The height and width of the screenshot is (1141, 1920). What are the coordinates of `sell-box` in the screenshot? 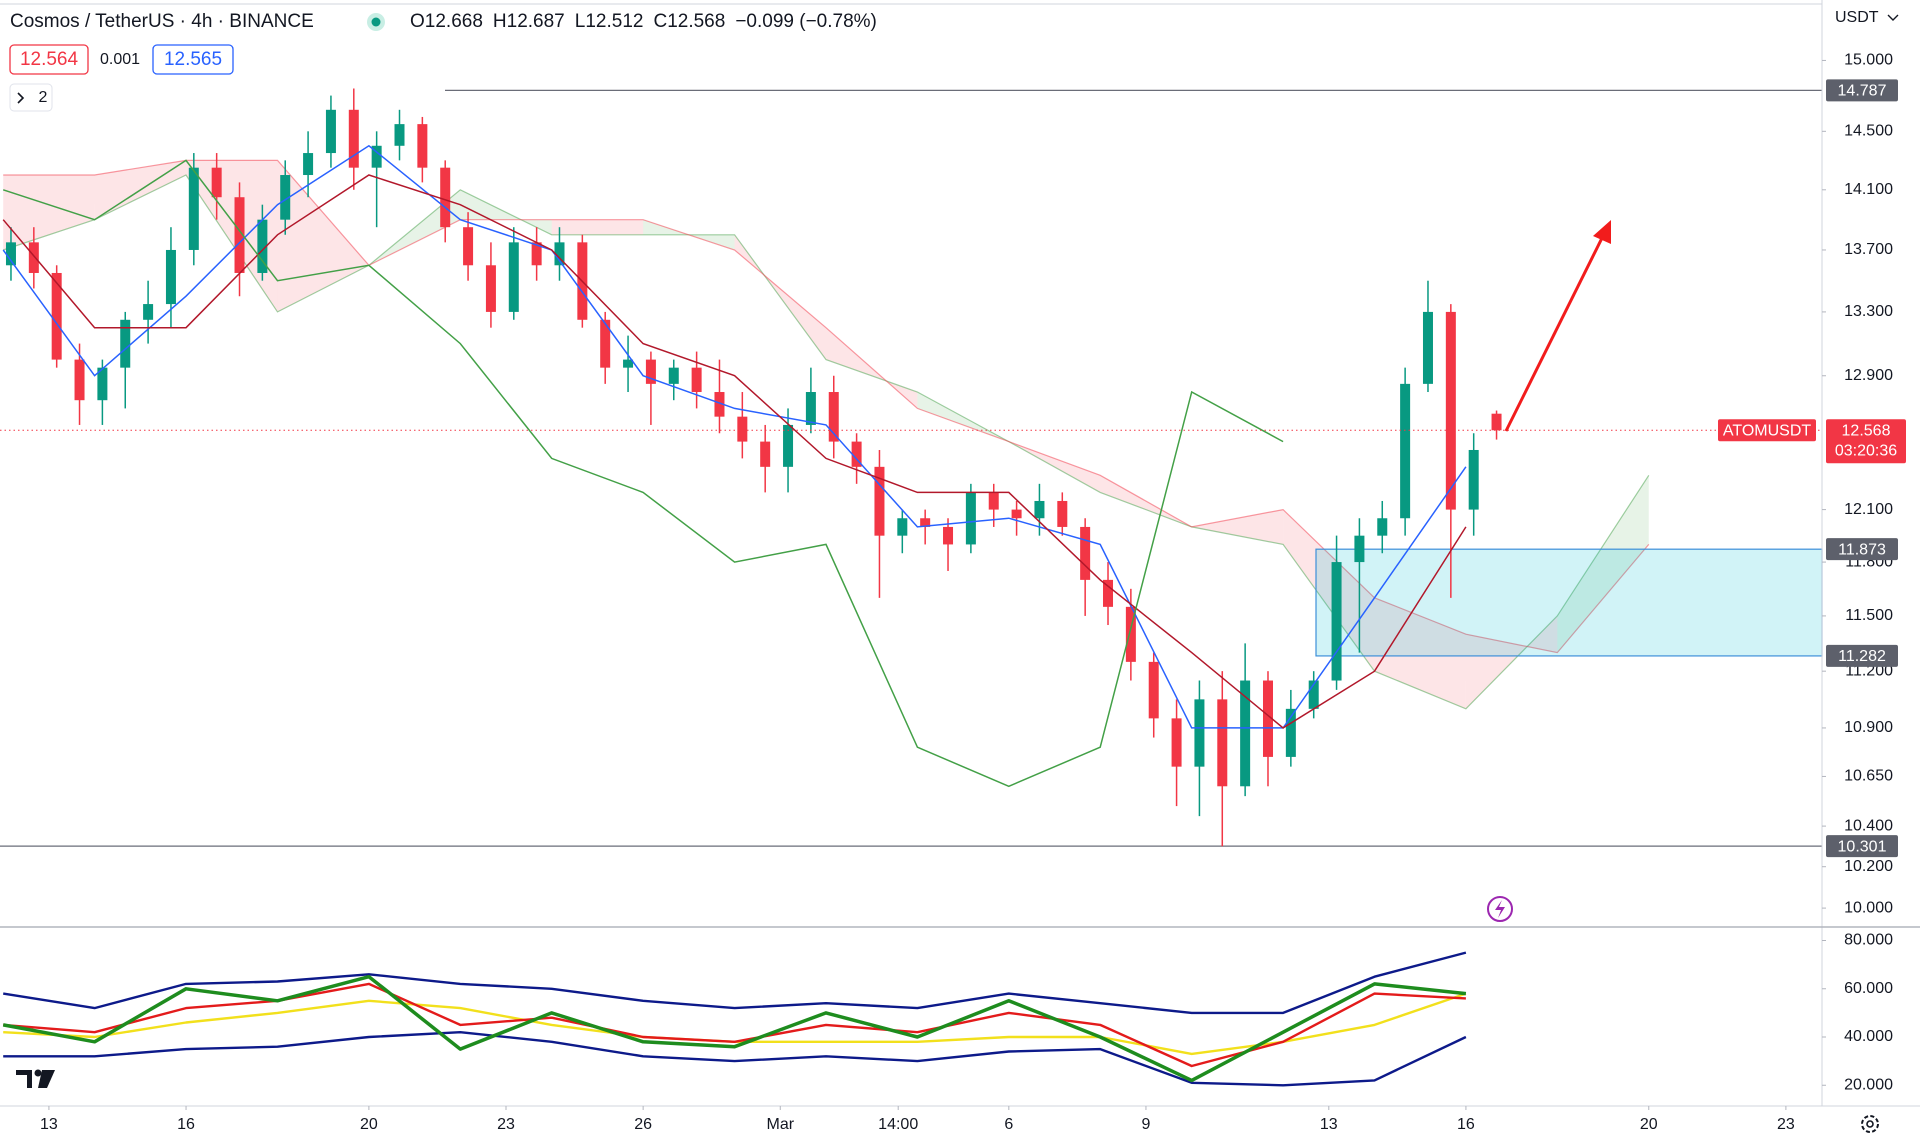 It's located at (49, 59).